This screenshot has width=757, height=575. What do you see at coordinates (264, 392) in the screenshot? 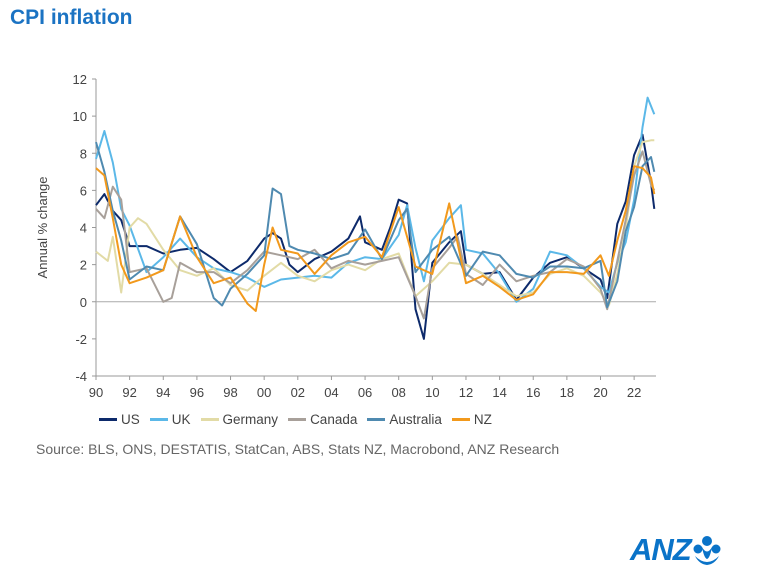
I see `x-tick-label: 00` at bounding box center [264, 392].